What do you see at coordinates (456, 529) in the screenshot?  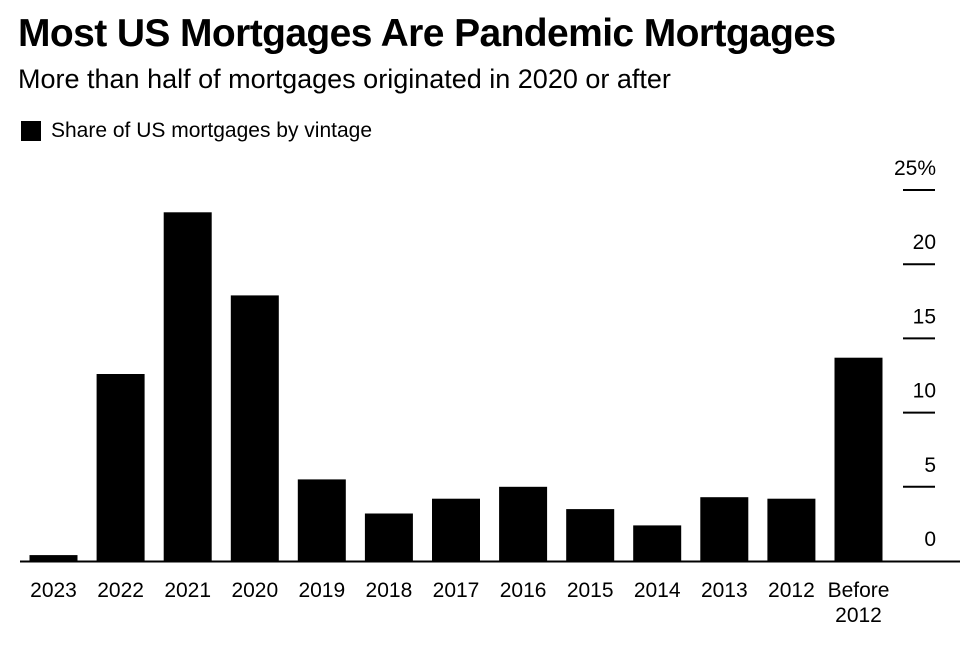 I see `bar-2017` at bounding box center [456, 529].